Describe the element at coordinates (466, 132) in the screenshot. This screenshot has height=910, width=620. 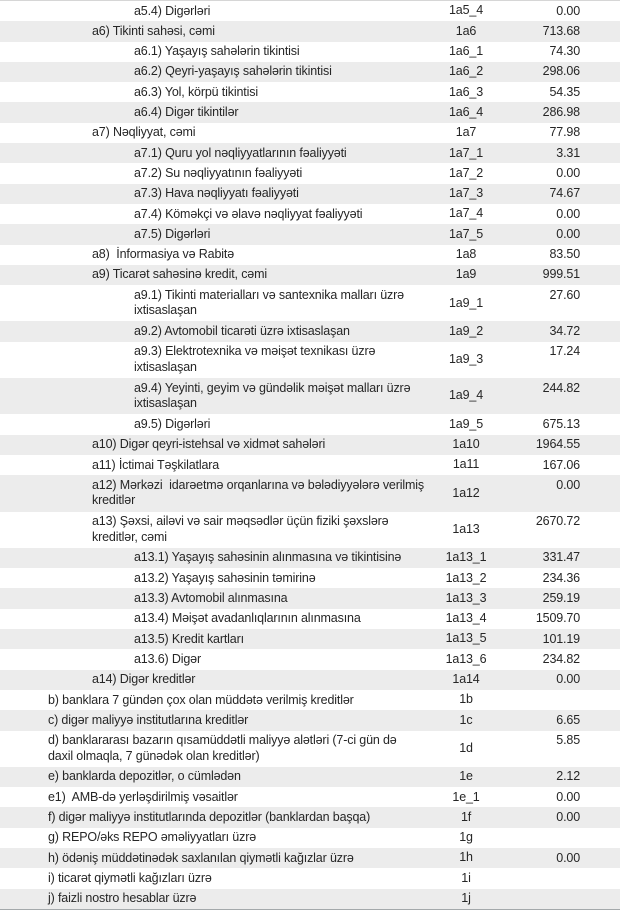
I see `row-code: 1a7` at that location.